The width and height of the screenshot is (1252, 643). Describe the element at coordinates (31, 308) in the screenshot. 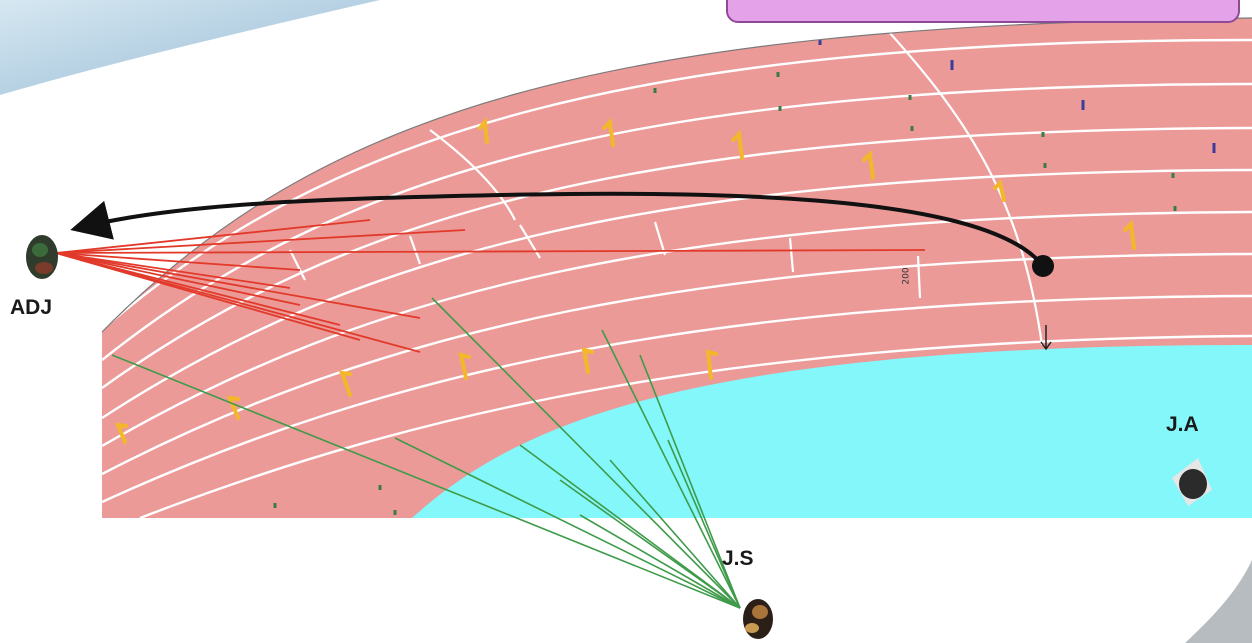

I see `judge-label-adj: ADJ` at that location.